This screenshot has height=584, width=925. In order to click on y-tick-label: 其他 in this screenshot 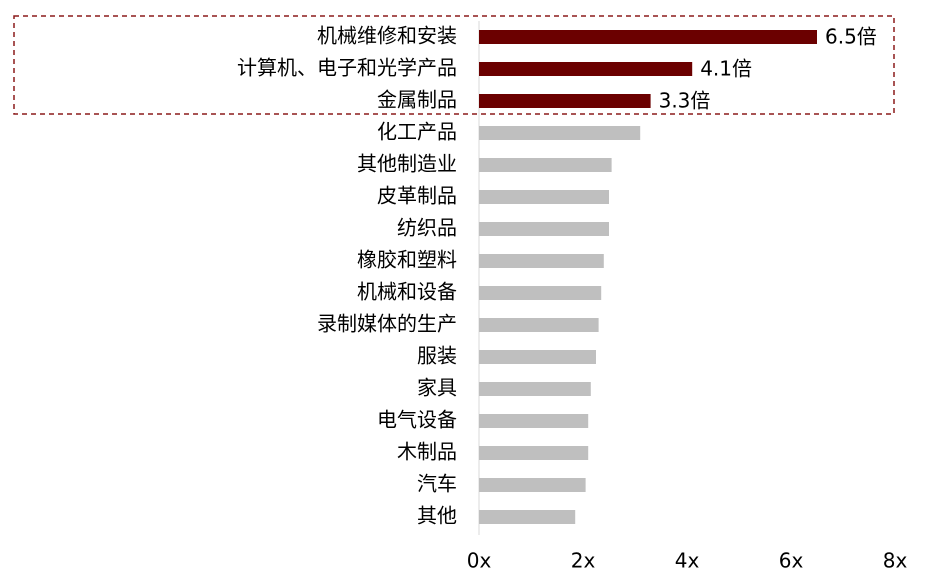, I will do `click(437, 516)`.